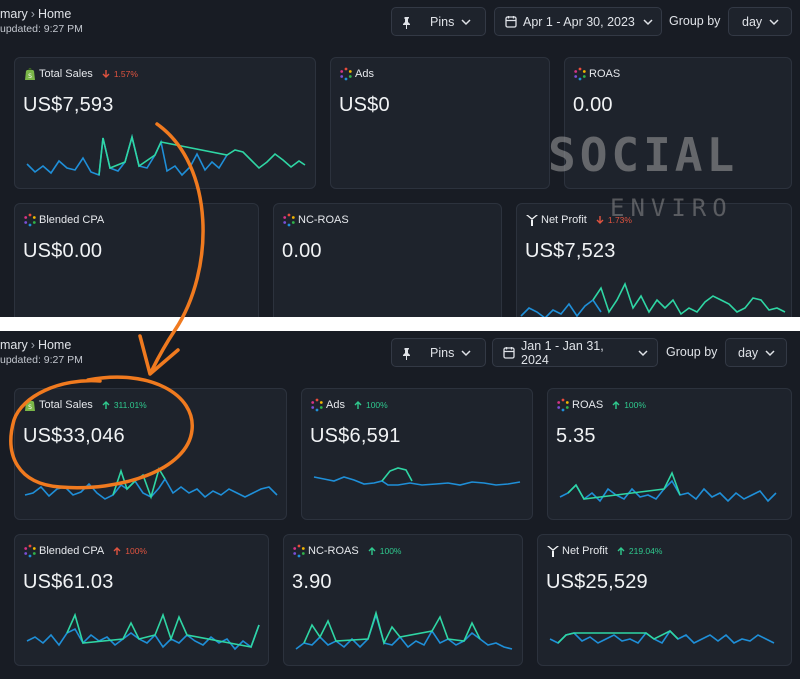  What do you see at coordinates (643, 155) in the screenshot?
I see `watermark-line1: SOCIAL` at bounding box center [643, 155].